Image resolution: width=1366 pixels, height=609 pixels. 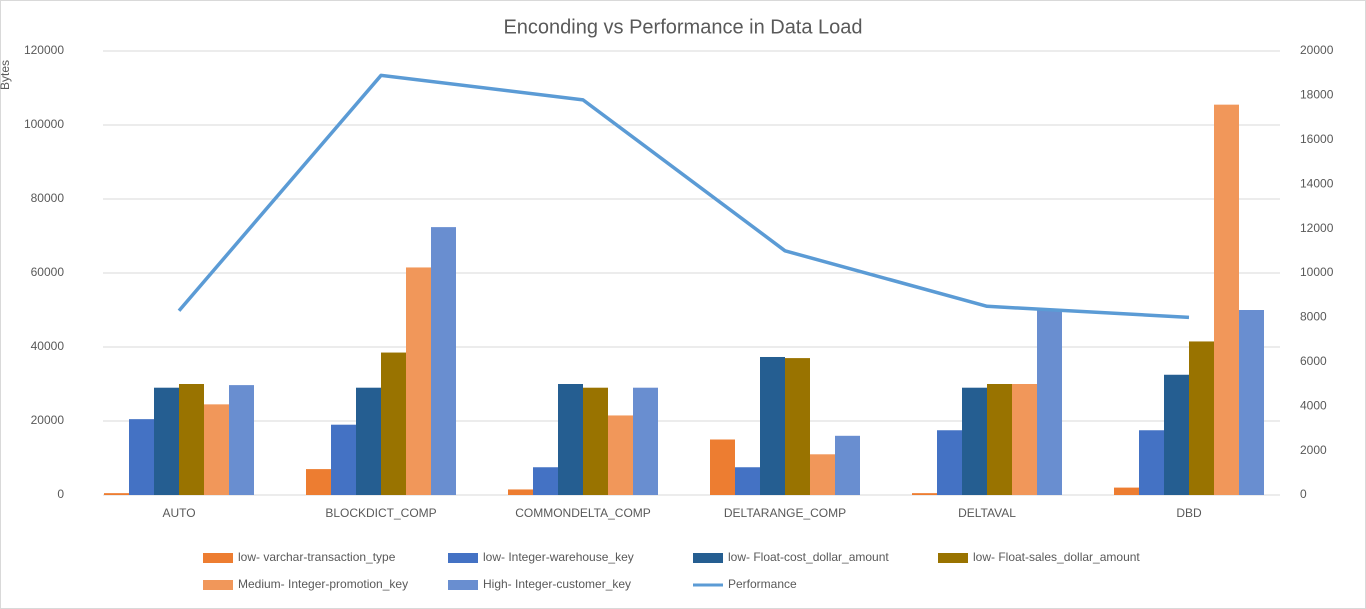 I want to click on y2-tick-label: 4000, so click(x=1313, y=405).